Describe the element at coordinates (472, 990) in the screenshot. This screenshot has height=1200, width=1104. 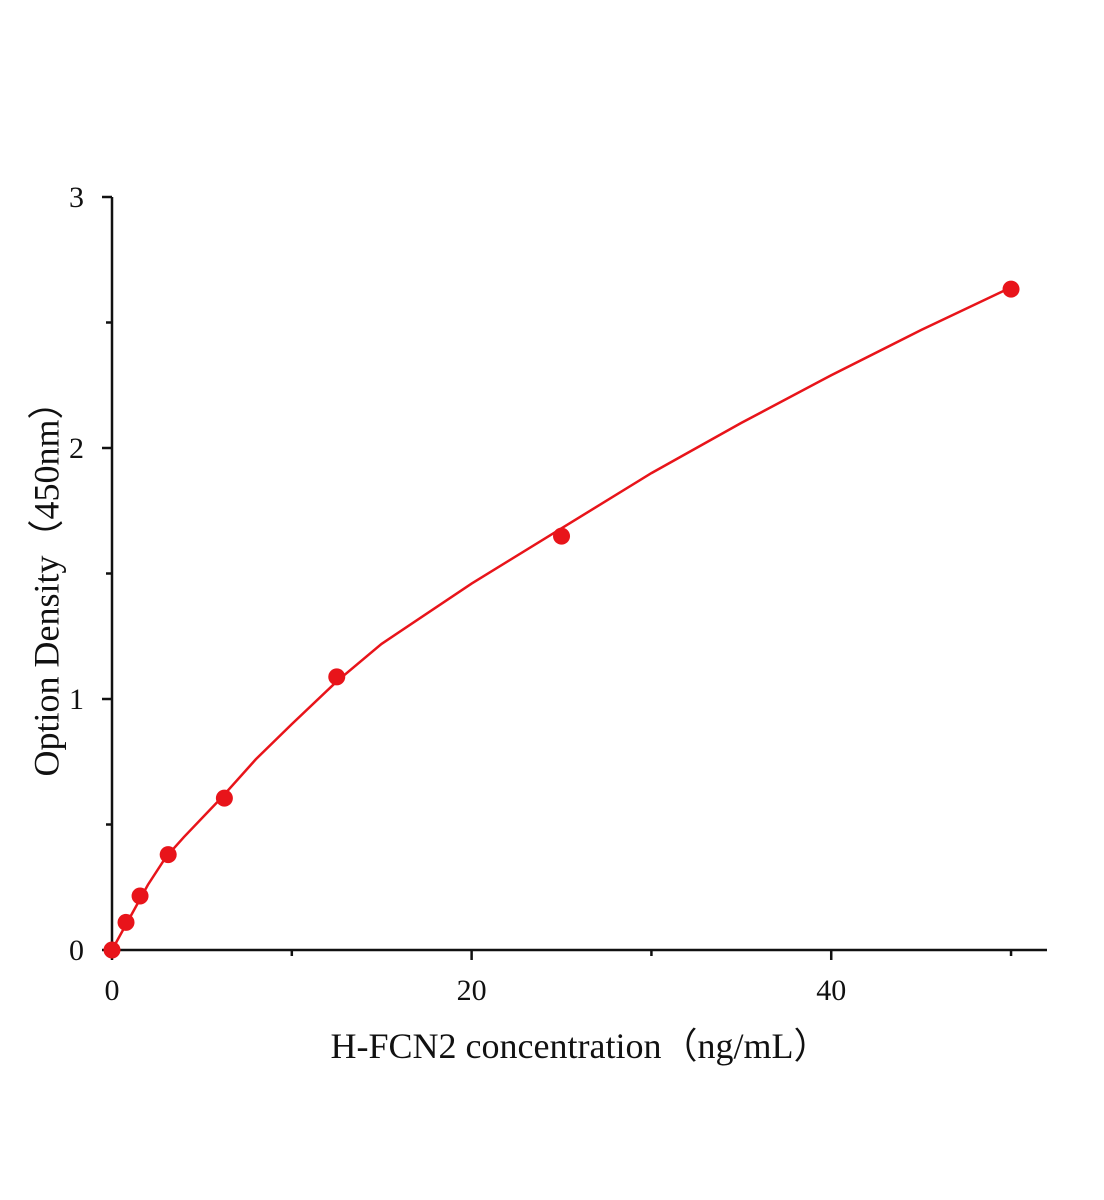
I see `x-tick-label: 20` at that location.